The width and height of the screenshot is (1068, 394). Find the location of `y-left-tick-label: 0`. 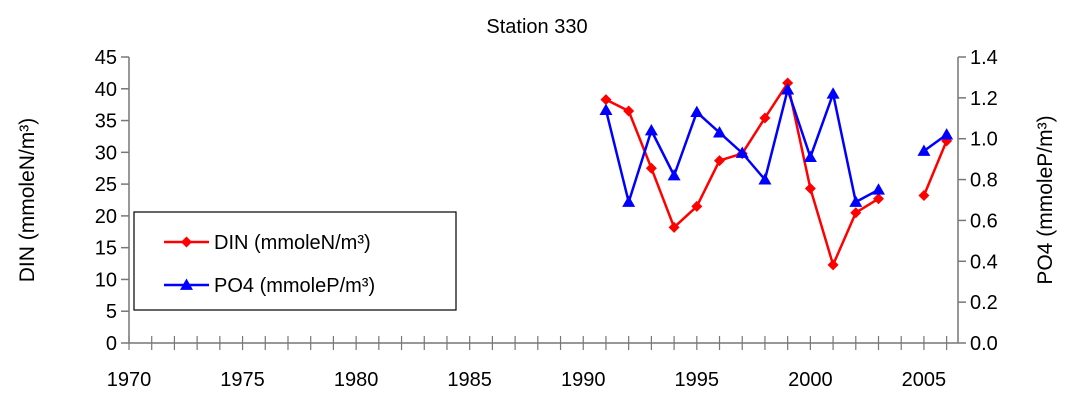

y-left-tick-label: 0 is located at coordinates (111, 344).